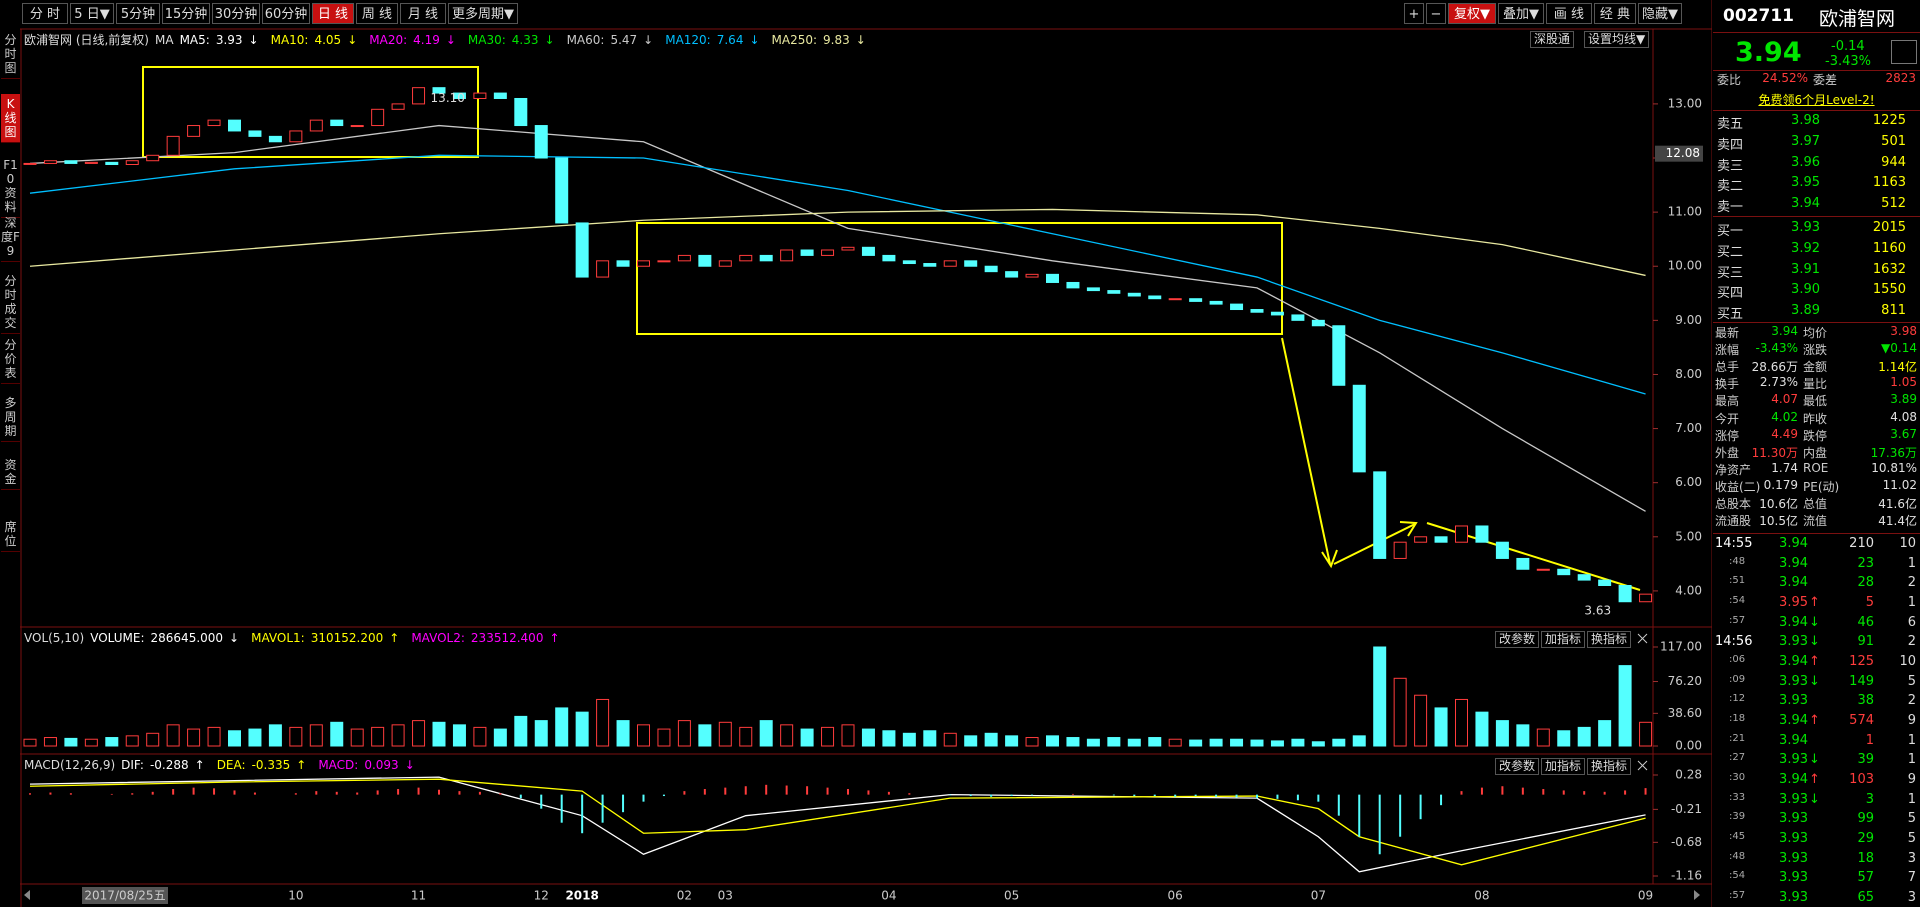  What do you see at coordinates (1737, 758) in the screenshot?
I see `trade-time: :27` at bounding box center [1737, 758].